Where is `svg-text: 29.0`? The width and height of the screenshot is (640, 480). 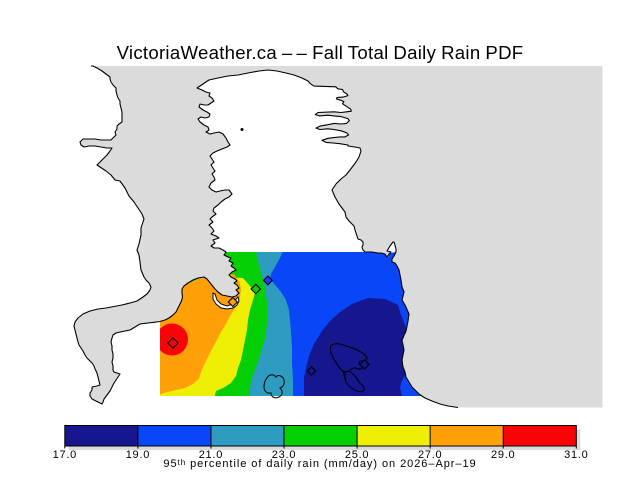 svg-text: 29.0 is located at coordinates (503, 455).